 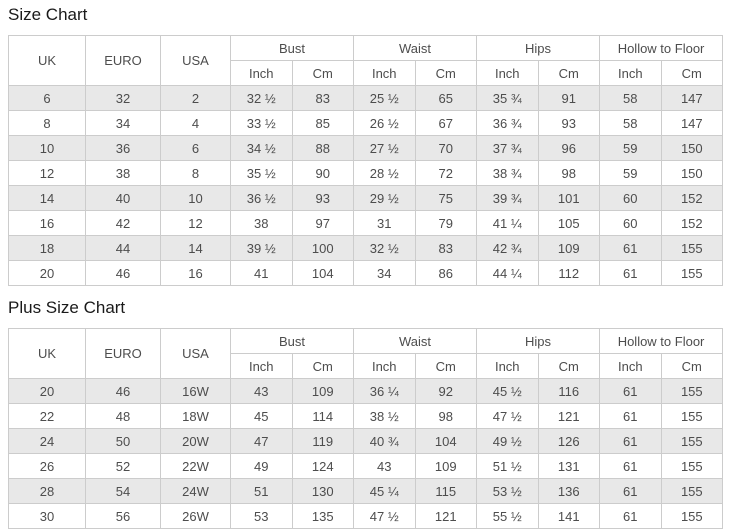 I want to click on table-cell: 38, so click(x=261, y=223).